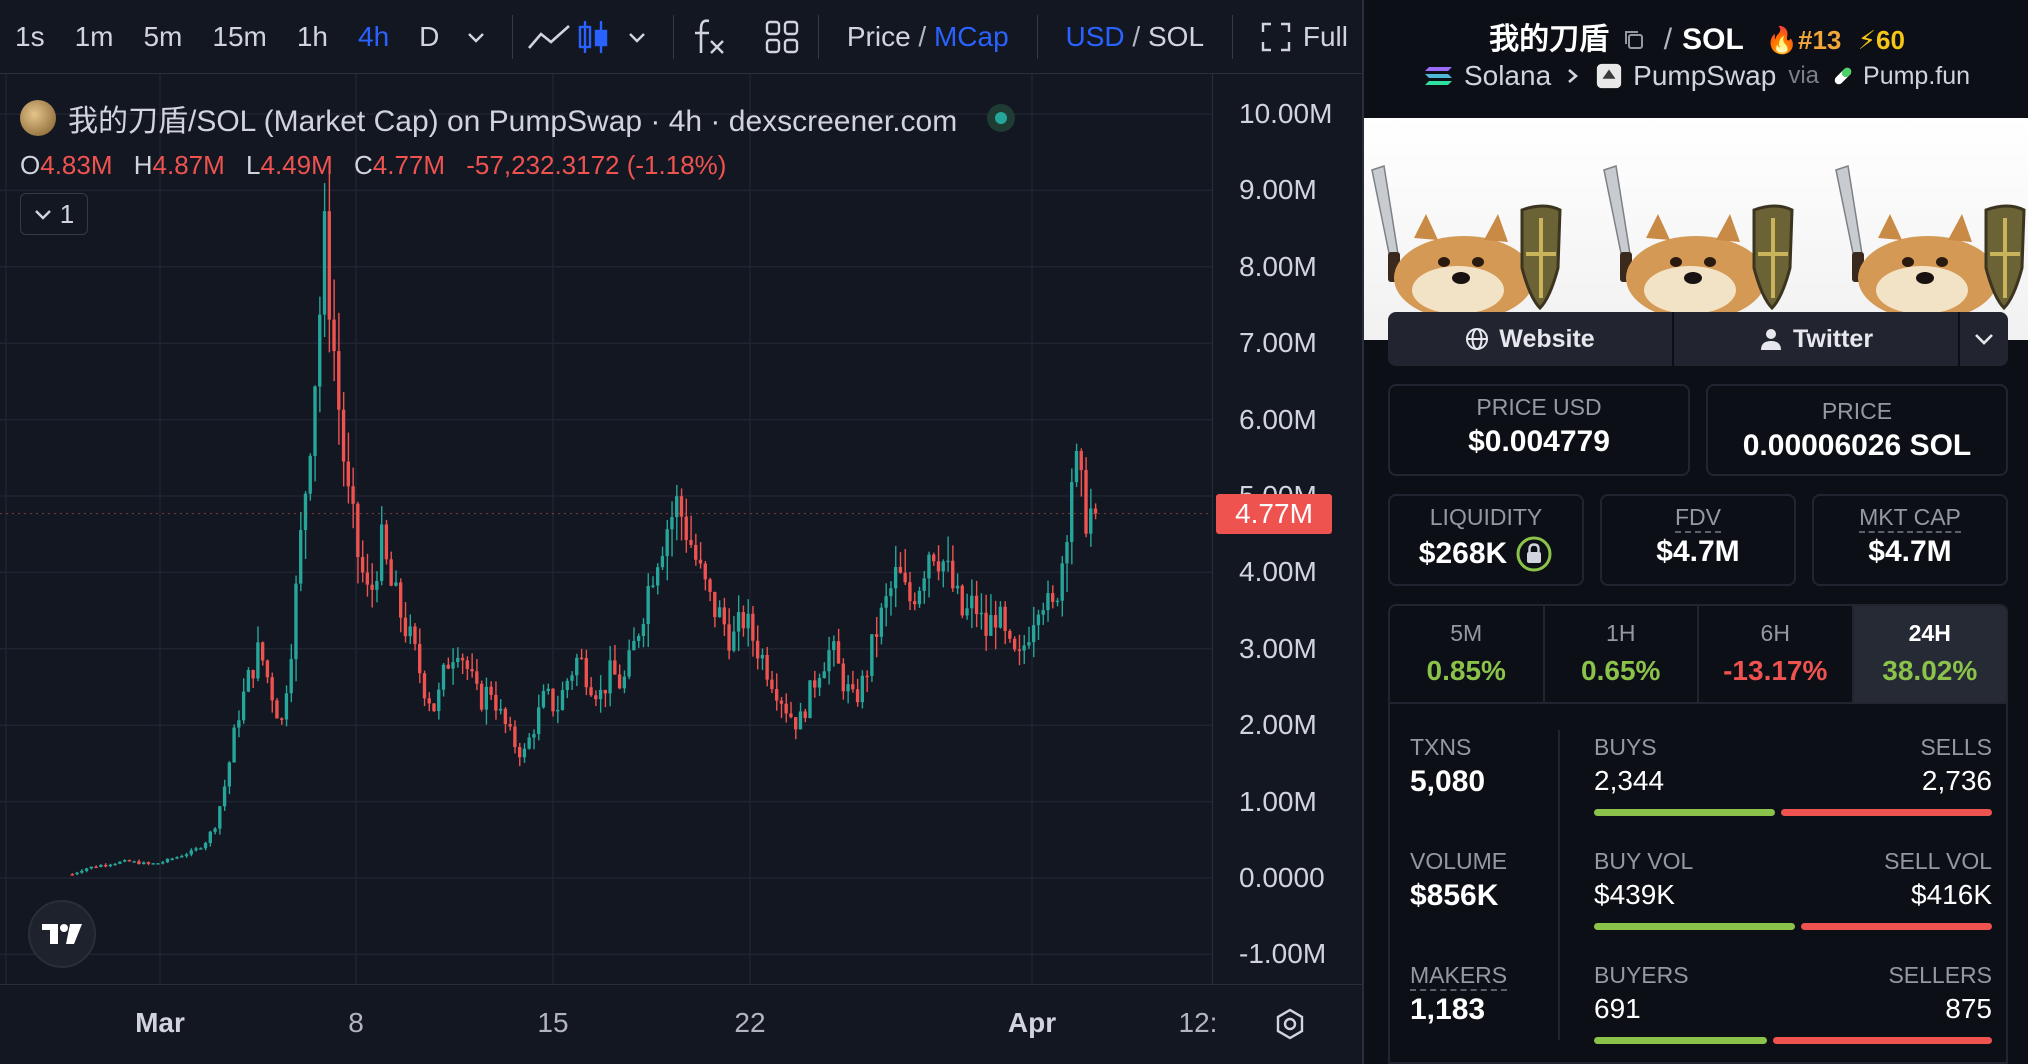 This screenshot has width=2028, height=1064. I want to click on close-key: C, so click(363, 165).